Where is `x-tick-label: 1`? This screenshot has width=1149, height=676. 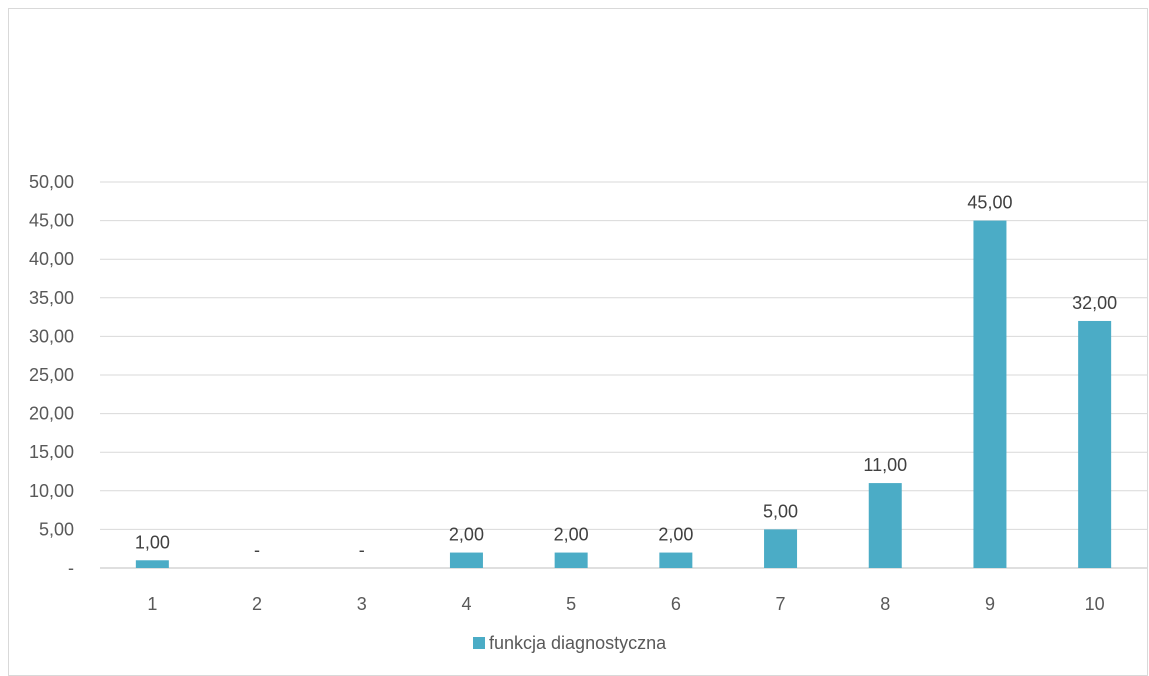
x-tick-label: 1 is located at coordinates (152, 604).